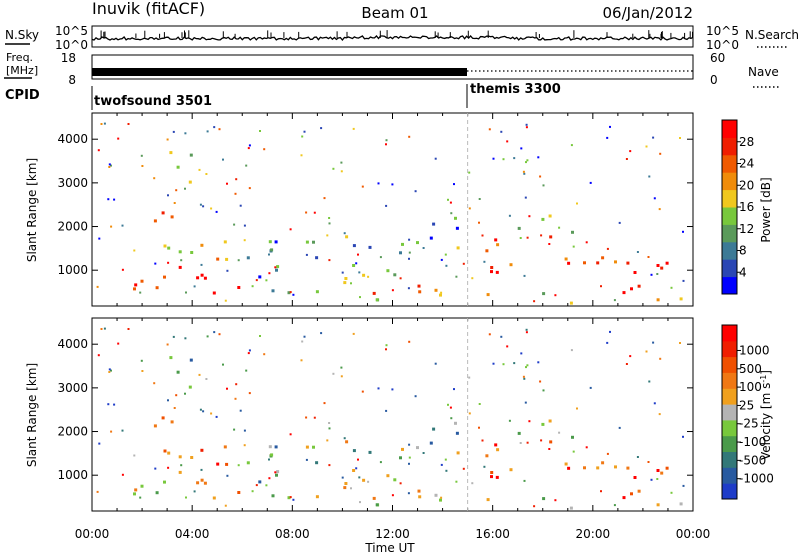 This screenshot has height=554, width=800. Describe the element at coordinates (72, 227) in the screenshot. I see `power-y-tick-label: 2000` at that location.